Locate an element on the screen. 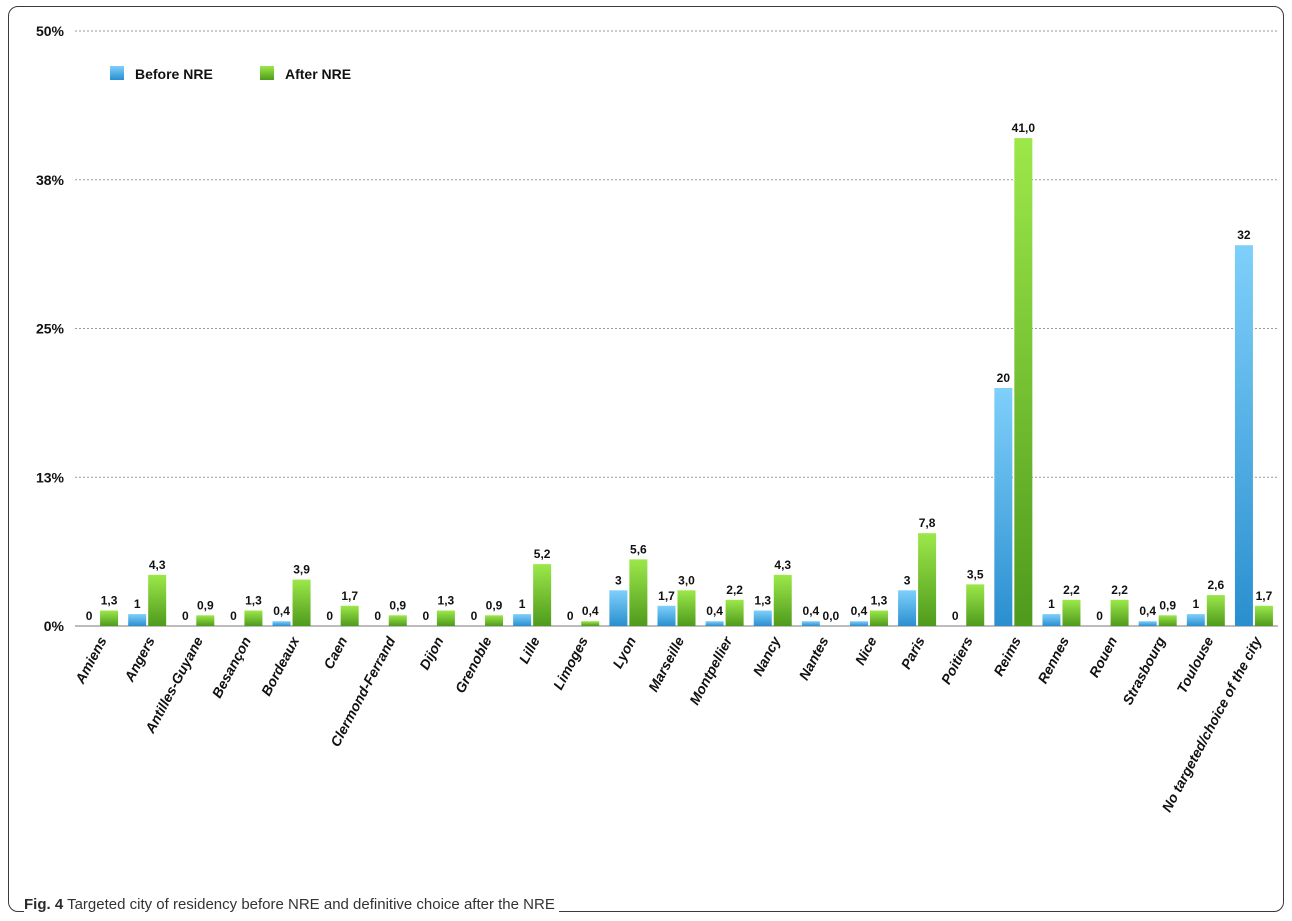 This screenshot has height=921, width=1292. data-label: 20 is located at coordinates (1004, 378).